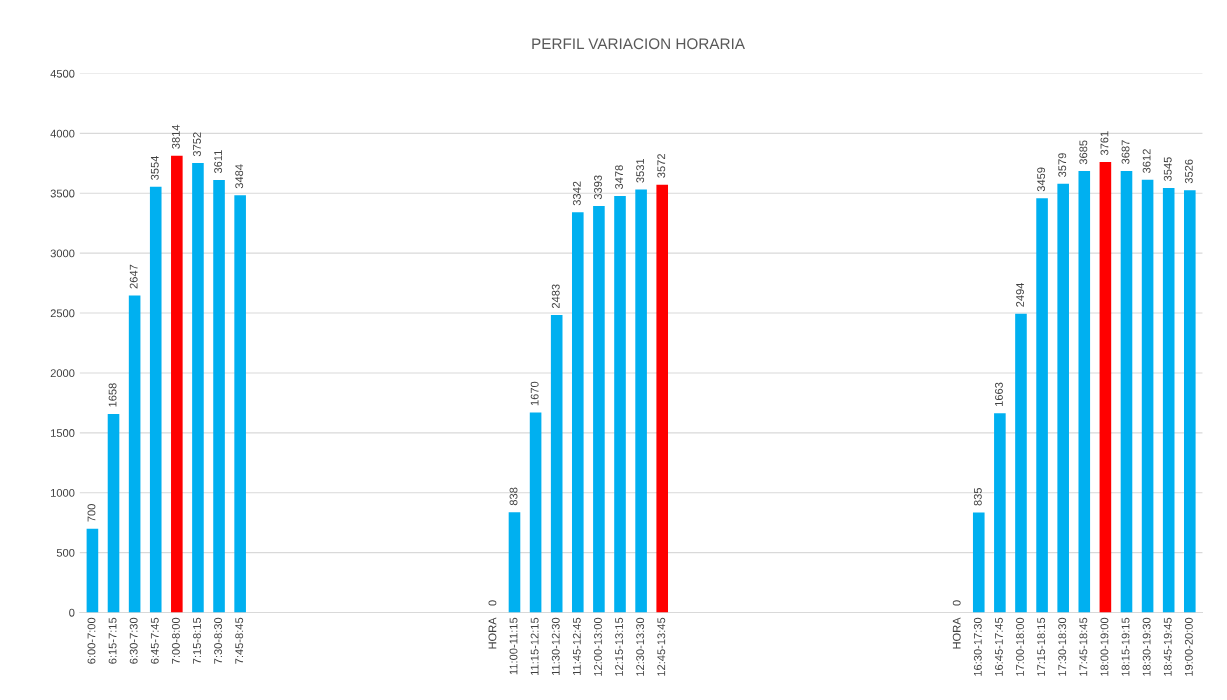  I want to click on y-tick-label: 500, so click(65, 552).